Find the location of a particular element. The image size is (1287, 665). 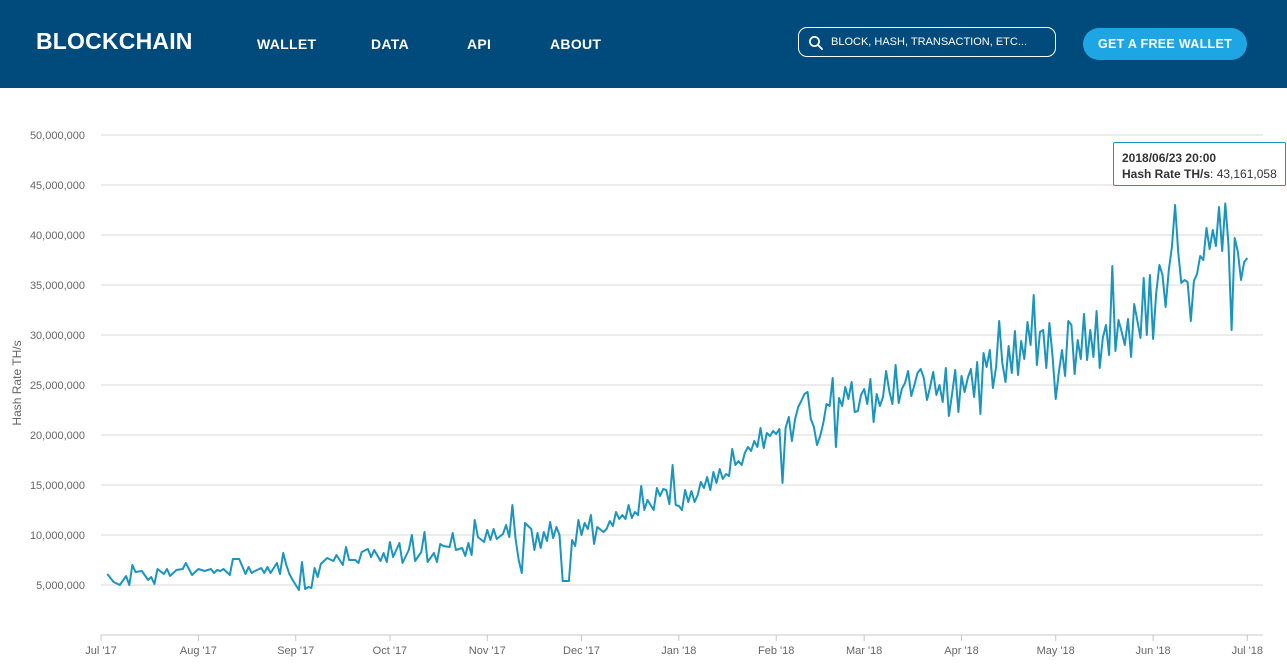

y-tick-label: 5,000,000 is located at coordinates (60, 586).